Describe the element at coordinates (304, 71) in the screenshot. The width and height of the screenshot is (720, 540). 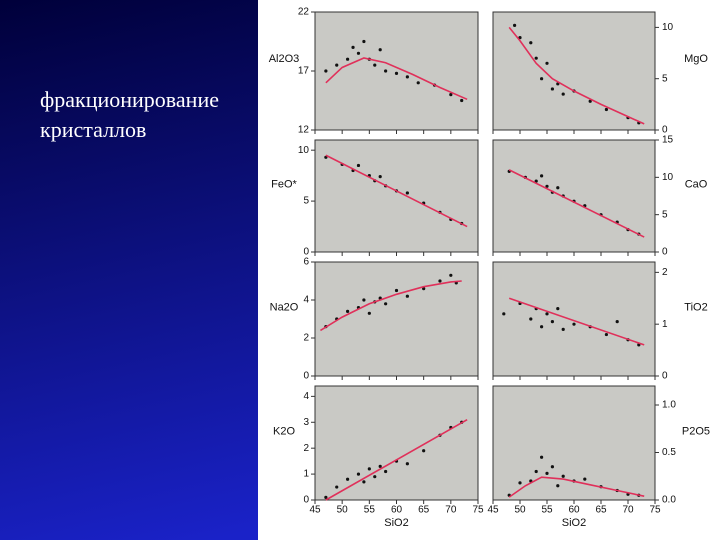
I see `y-tick-label: 17` at that location.